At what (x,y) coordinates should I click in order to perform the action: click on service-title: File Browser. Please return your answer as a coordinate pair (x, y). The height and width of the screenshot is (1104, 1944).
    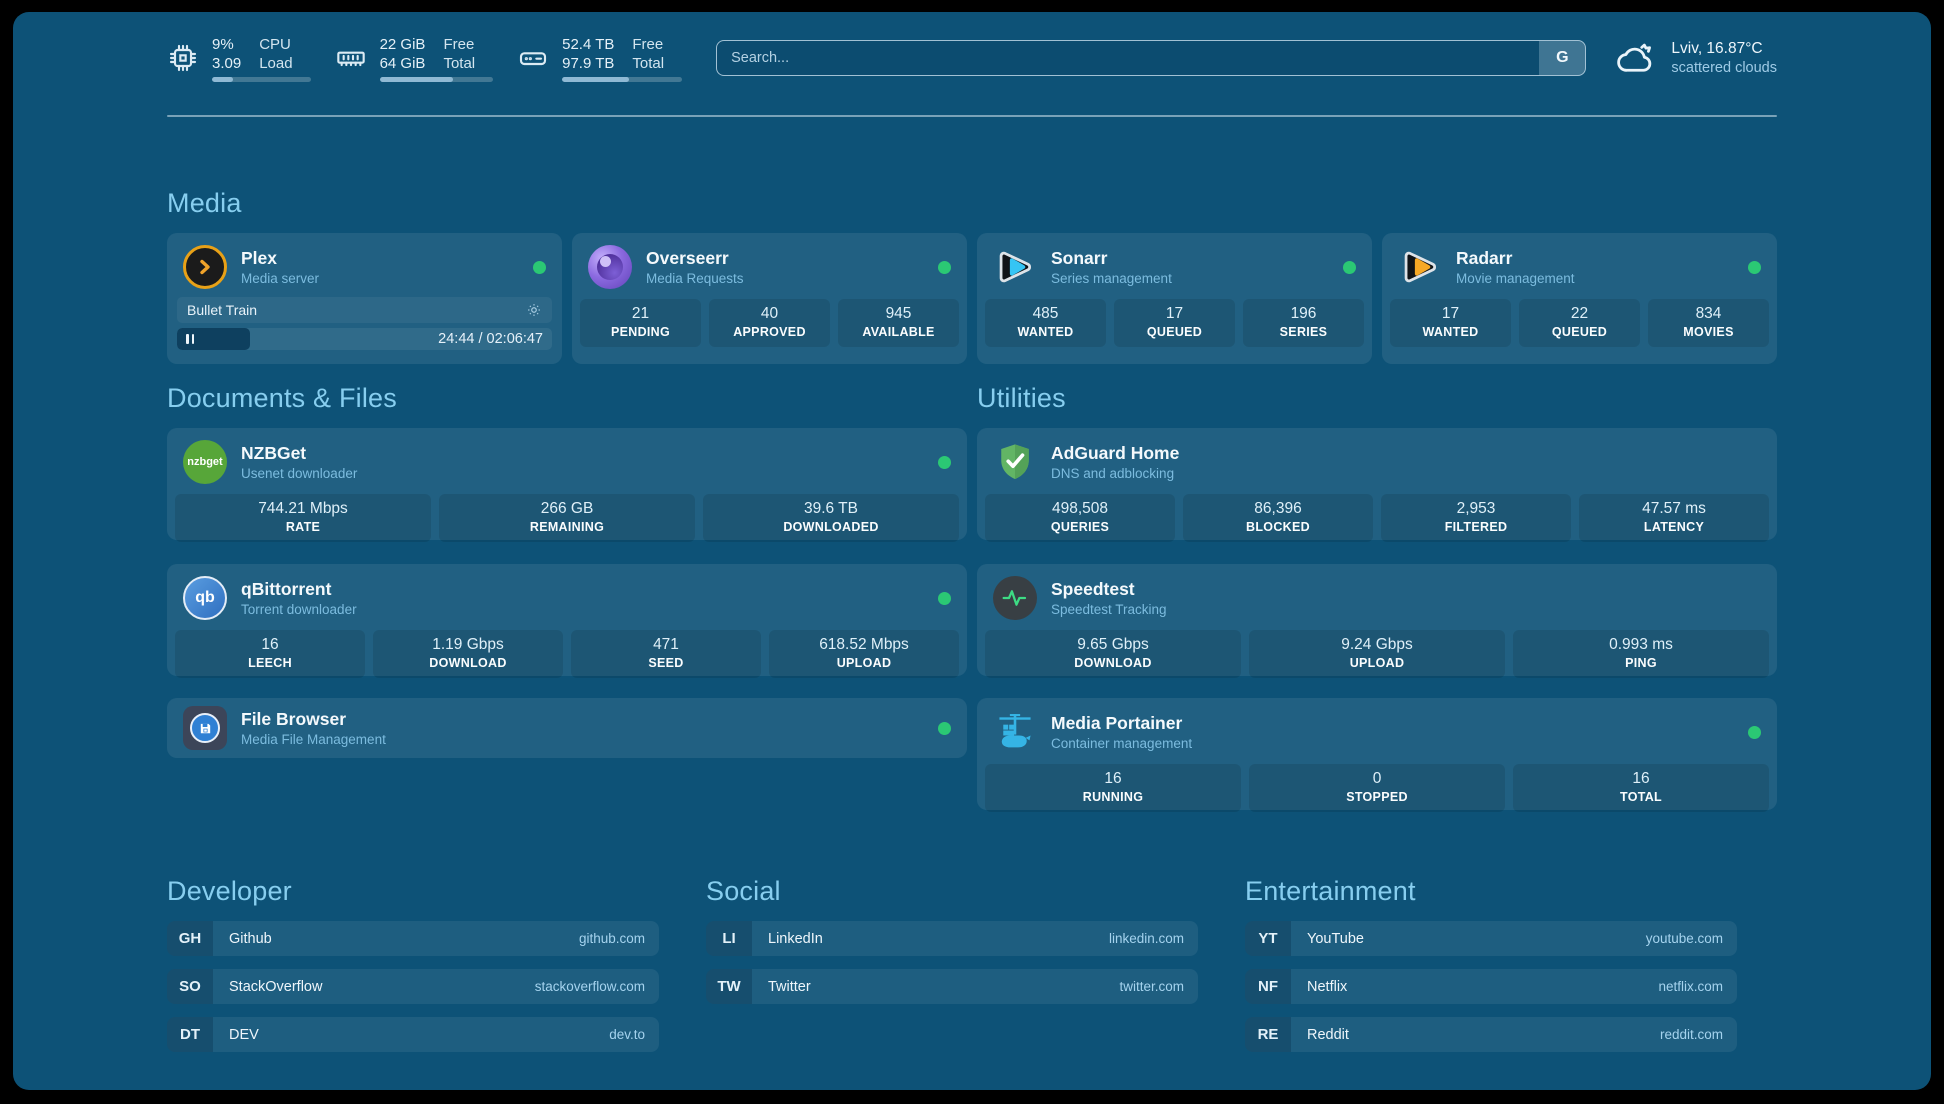
    Looking at the image, I should click on (294, 718).